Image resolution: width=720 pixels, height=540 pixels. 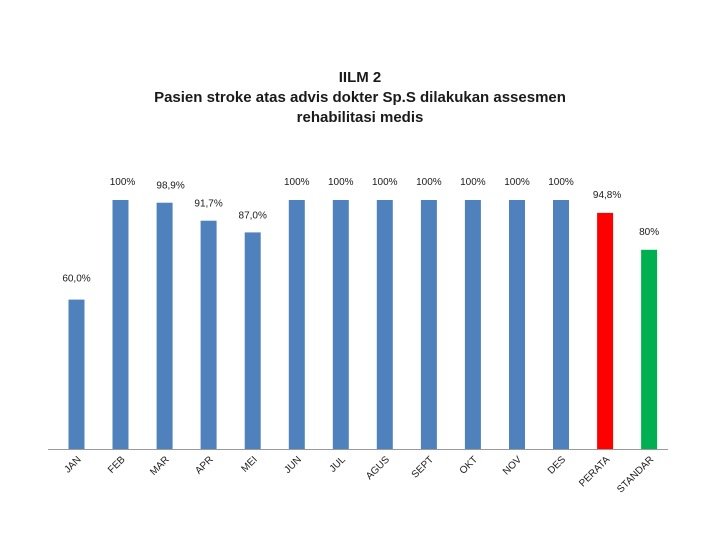 I want to click on chart-title-line-1: IILM 2, so click(x=360, y=77).